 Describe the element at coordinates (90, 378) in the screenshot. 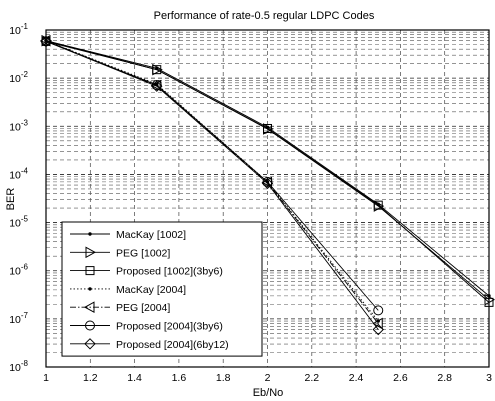

I see `x-tick-label: 1.2` at that location.